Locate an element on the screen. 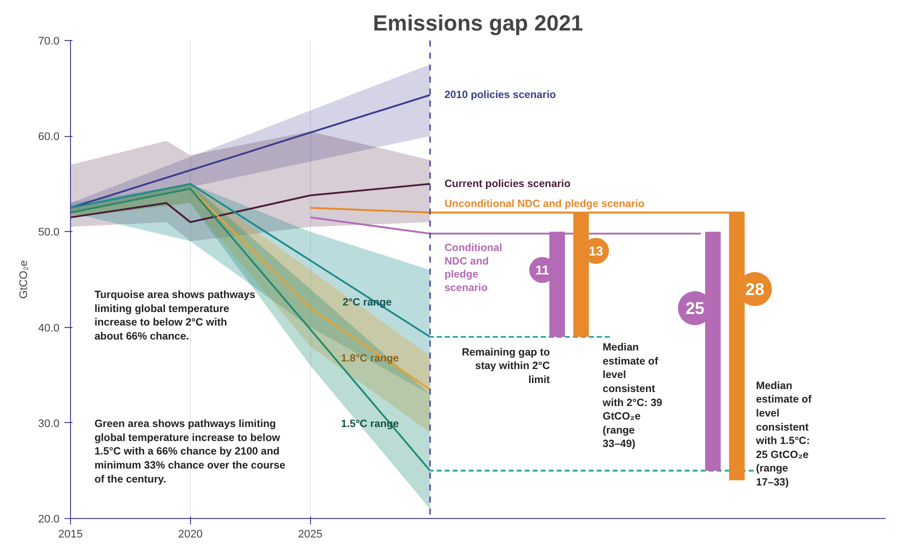 Image resolution: width=897 pixels, height=545 pixels. annotation: Remaining gap to stay within 2°C limit is located at coordinates (506, 366).